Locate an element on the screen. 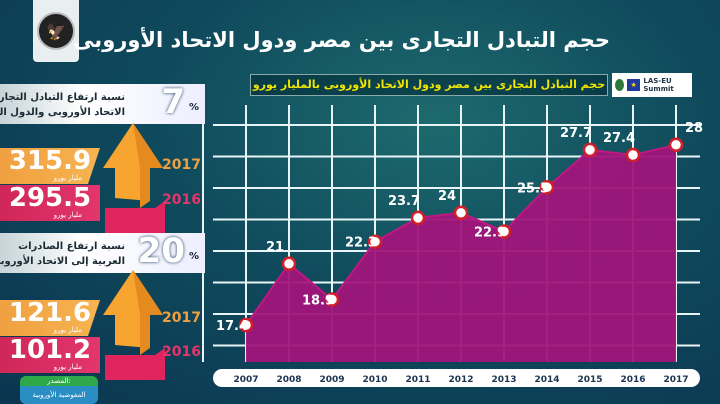 This screenshot has width=720, height=404. cabinet-logo: 🦅 is located at coordinates (56, 31).